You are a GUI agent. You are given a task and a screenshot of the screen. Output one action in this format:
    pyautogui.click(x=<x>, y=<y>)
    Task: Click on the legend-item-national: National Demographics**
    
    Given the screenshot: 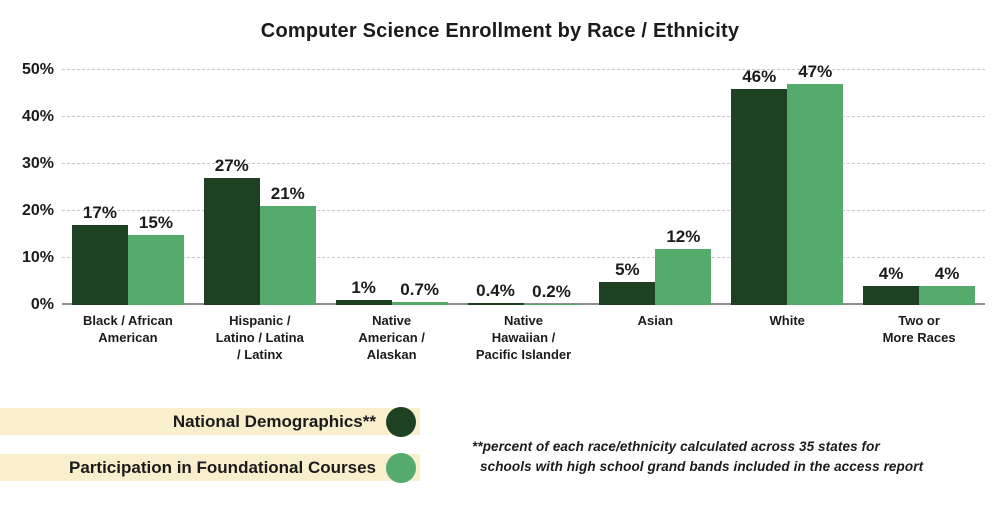 What is the action you would take?
    pyautogui.click(x=210, y=421)
    